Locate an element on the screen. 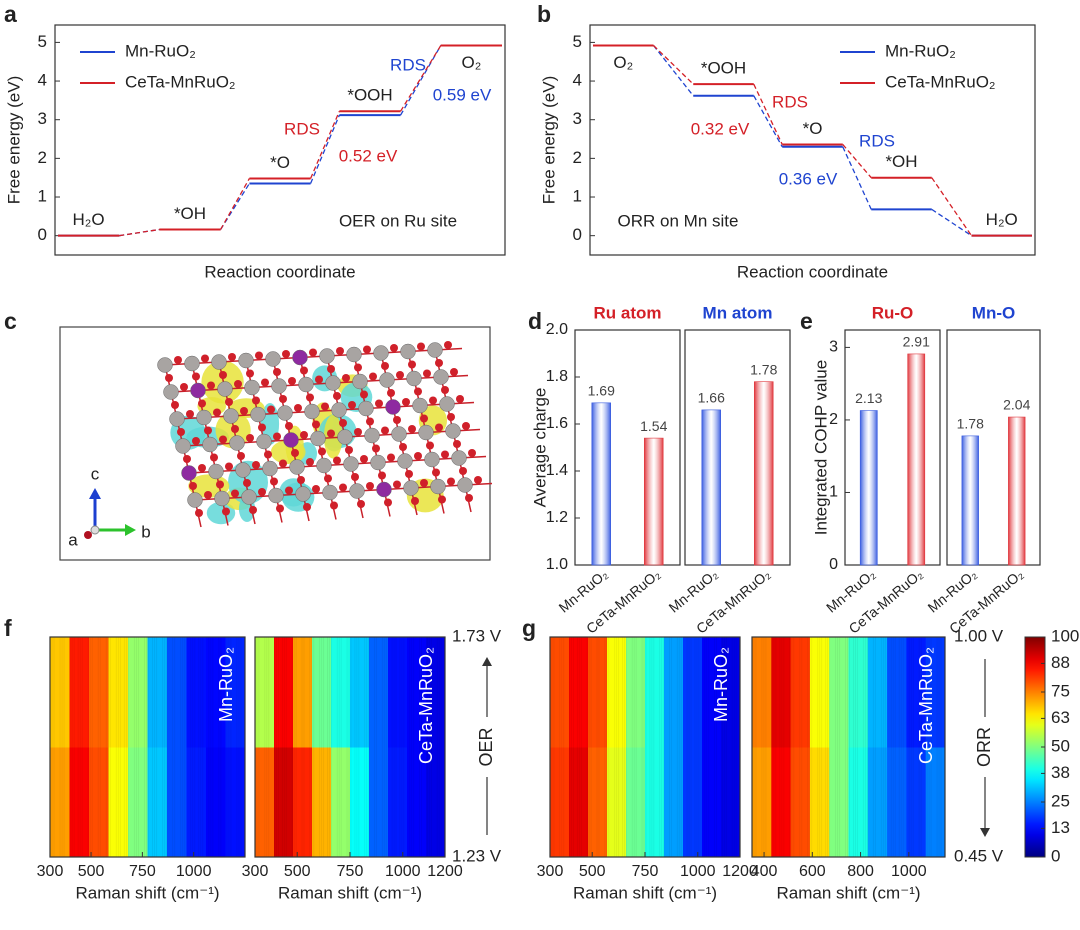  x-tick-label: 300 is located at coordinates (550, 871).